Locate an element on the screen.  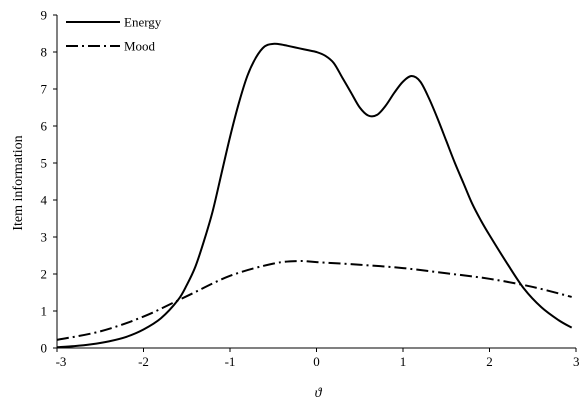
y-ticks: 0 1 2 3 4 5 6 7 8 9 is located at coordinates (49, 182).